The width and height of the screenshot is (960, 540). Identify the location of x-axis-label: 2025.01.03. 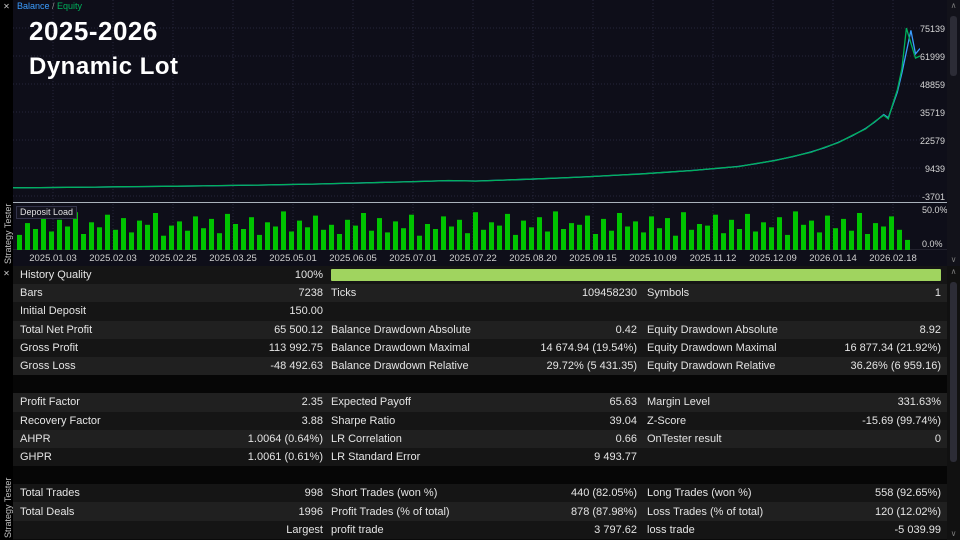
(53, 258).